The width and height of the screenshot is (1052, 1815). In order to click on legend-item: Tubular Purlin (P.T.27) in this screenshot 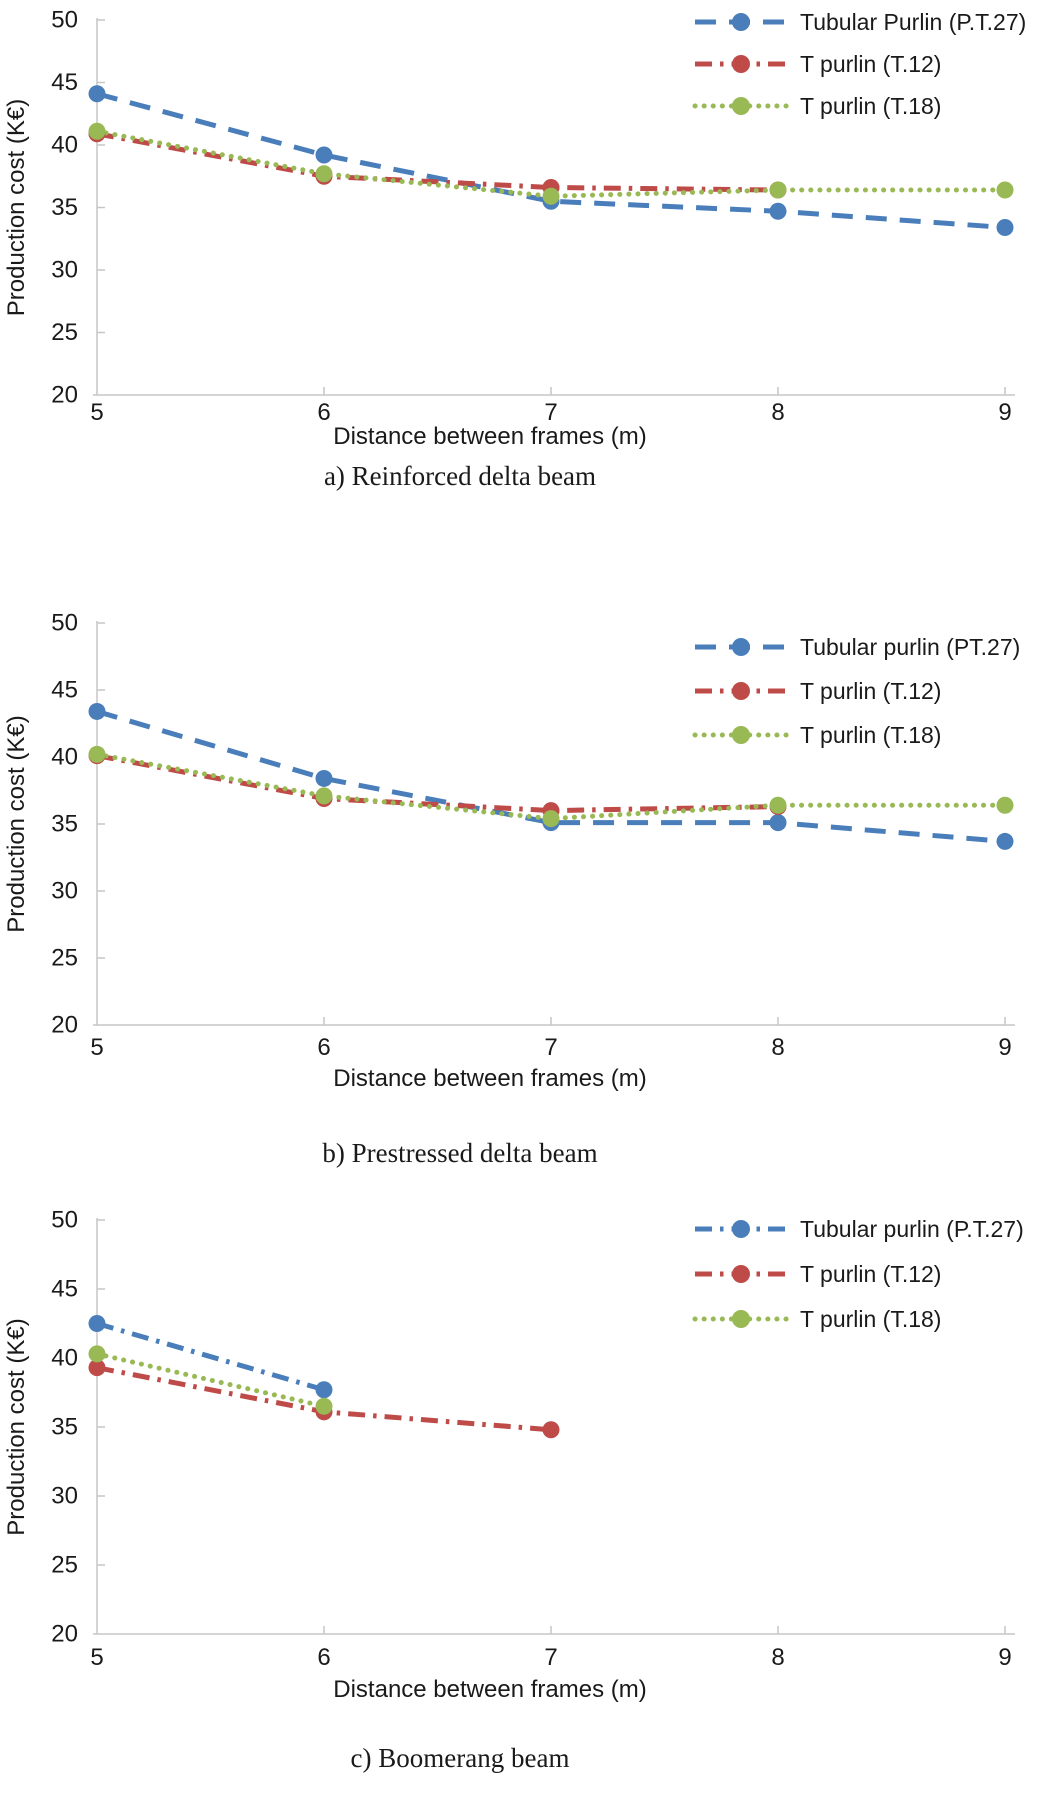, I will do `click(860, 22)`.